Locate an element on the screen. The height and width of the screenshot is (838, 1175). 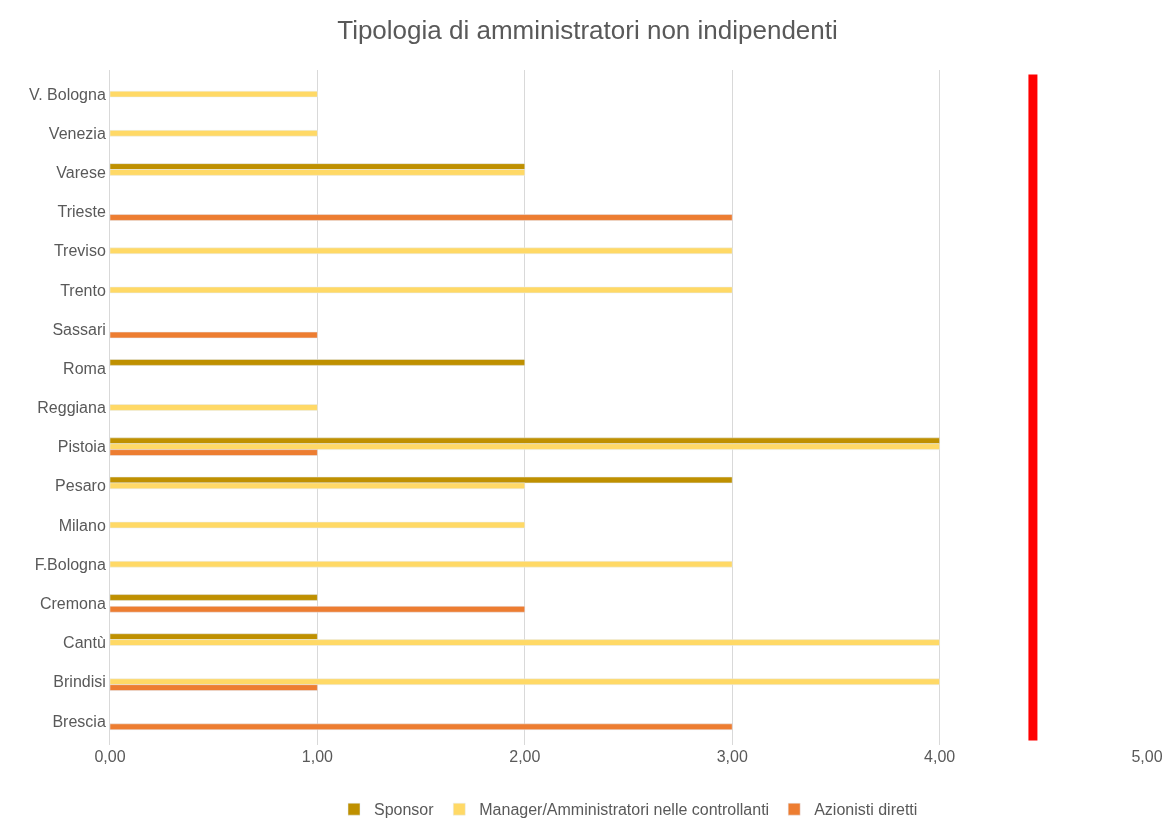
y-tick-label: Brescia is located at coordinates (79, 721).